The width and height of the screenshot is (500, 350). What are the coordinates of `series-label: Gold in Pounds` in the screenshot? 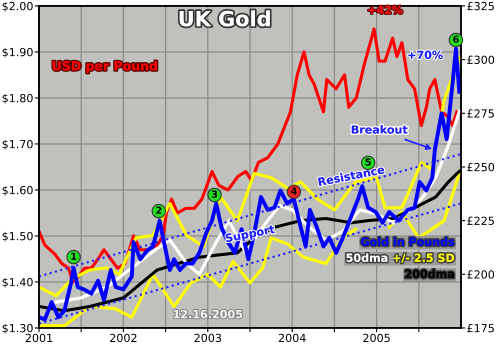 It's located at (407, 241).